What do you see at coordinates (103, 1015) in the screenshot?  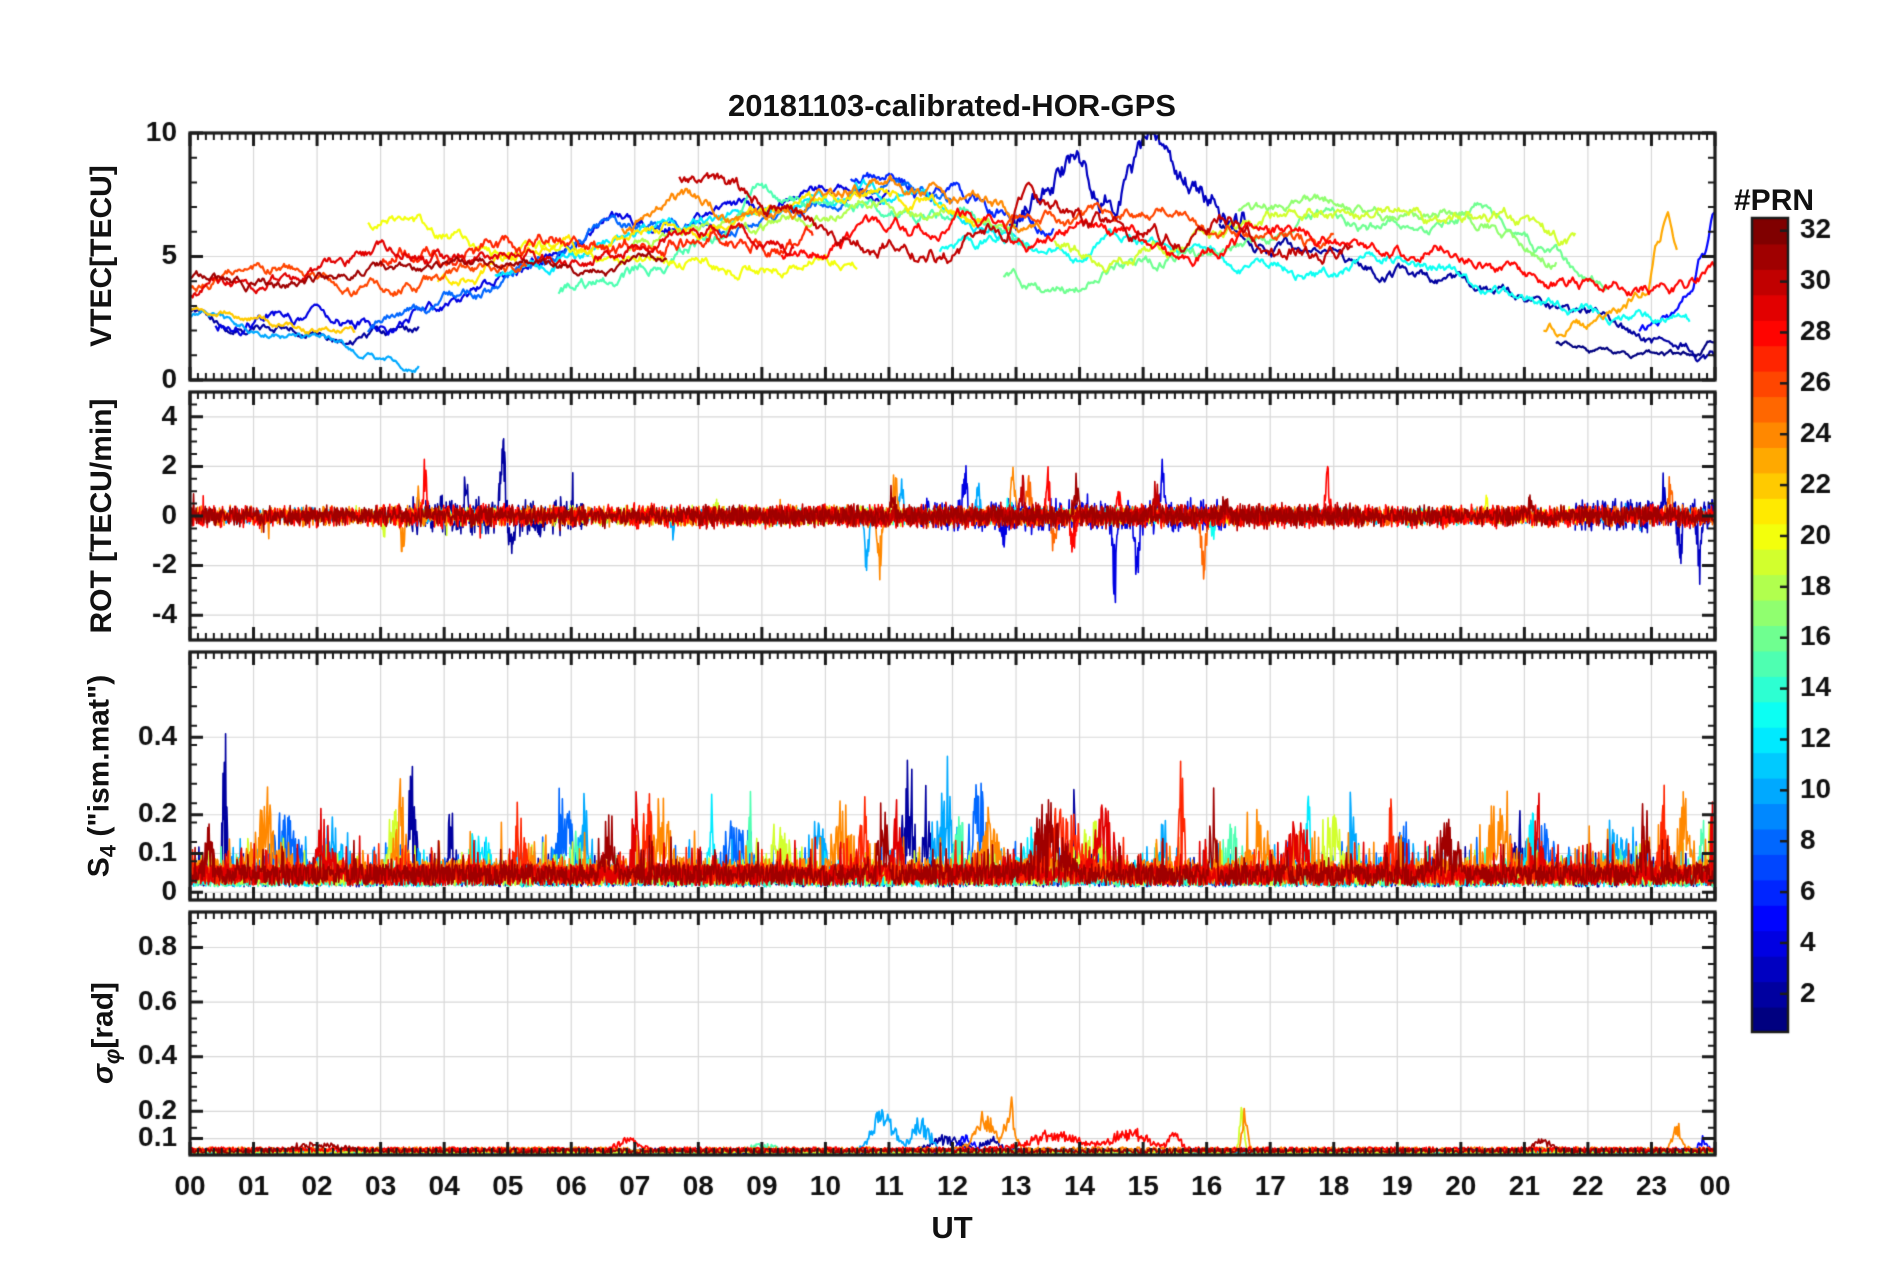 I see `ylabel-sigma-rest: [rad]` at bounding box center [103, 1015].